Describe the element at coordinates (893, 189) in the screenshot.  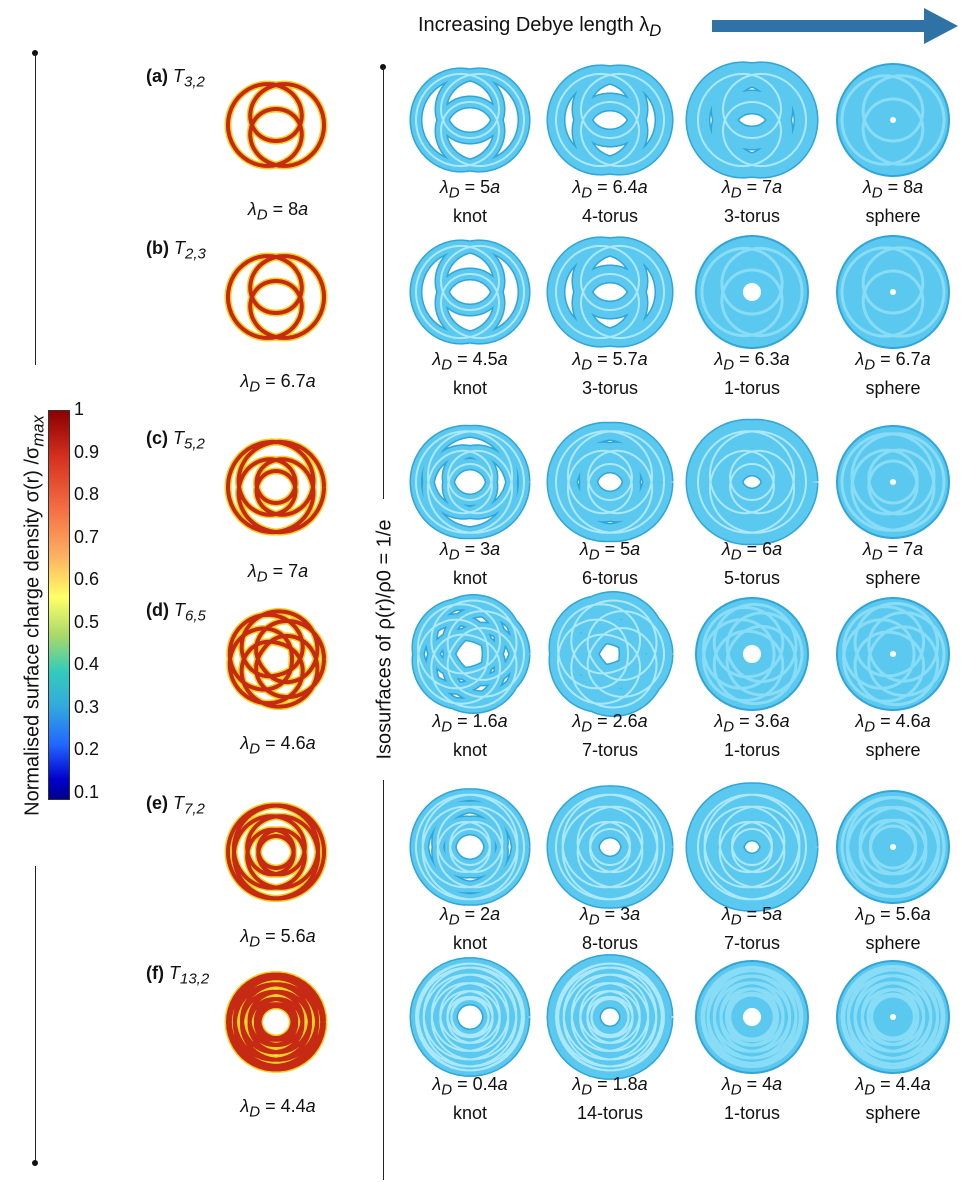
I see `isosurface-lambda: λD = 8a` at that location.